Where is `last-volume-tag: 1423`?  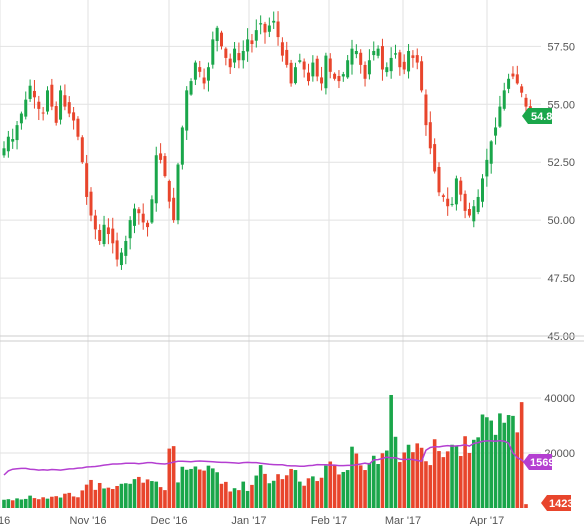 last-volume-tag: 1423 is located at coordinates (557, 503).